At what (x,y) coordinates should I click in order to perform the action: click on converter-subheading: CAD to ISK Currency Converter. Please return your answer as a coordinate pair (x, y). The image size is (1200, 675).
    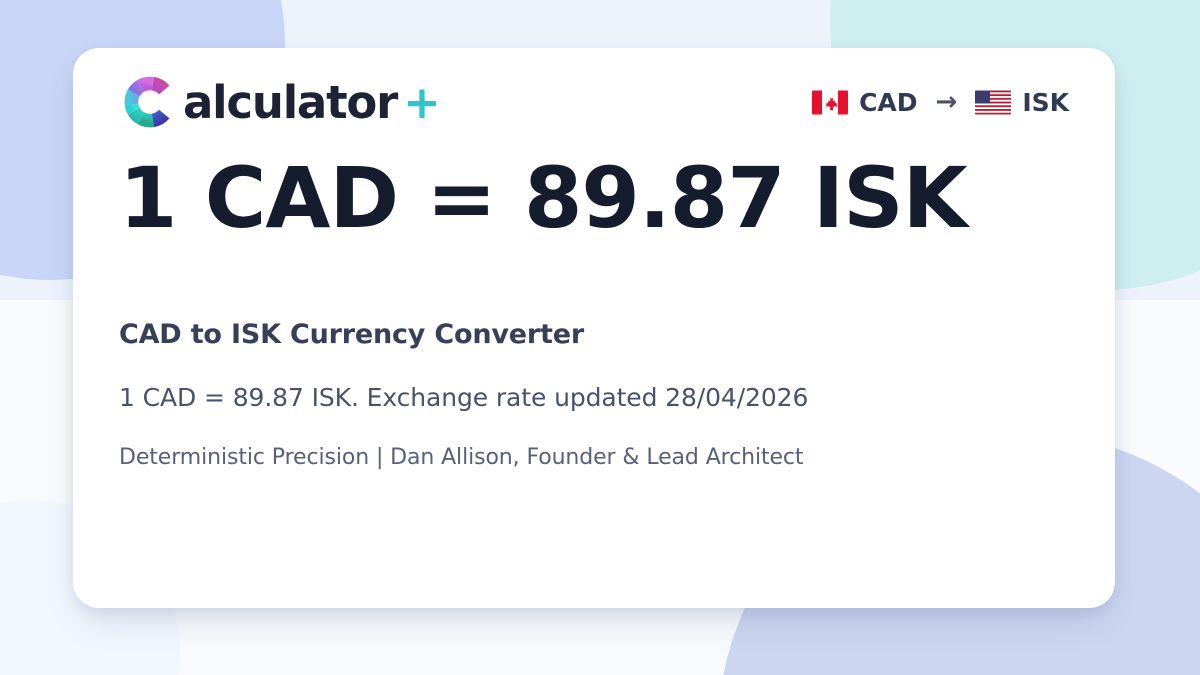
    Looking at the image, I should click on (351, 335).